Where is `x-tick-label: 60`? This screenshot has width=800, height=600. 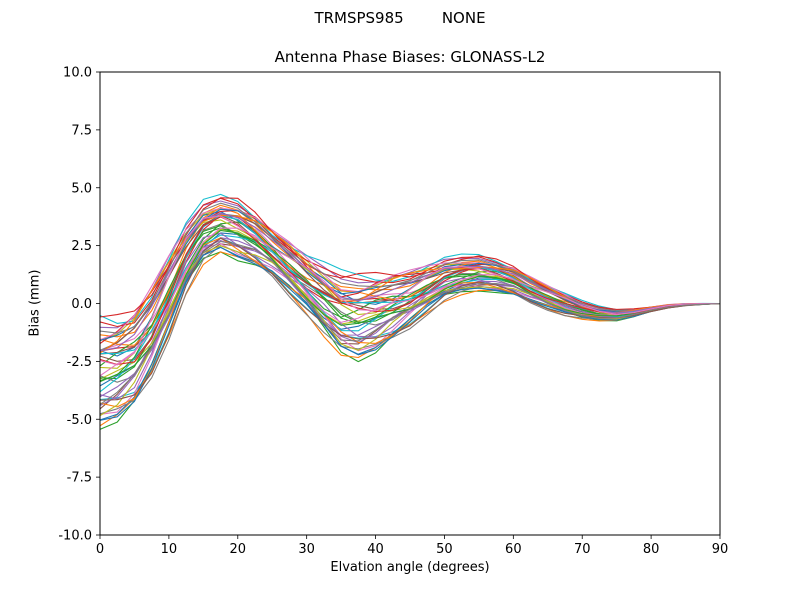
x-tick-label: 60 is located at coordinates (513, 549).